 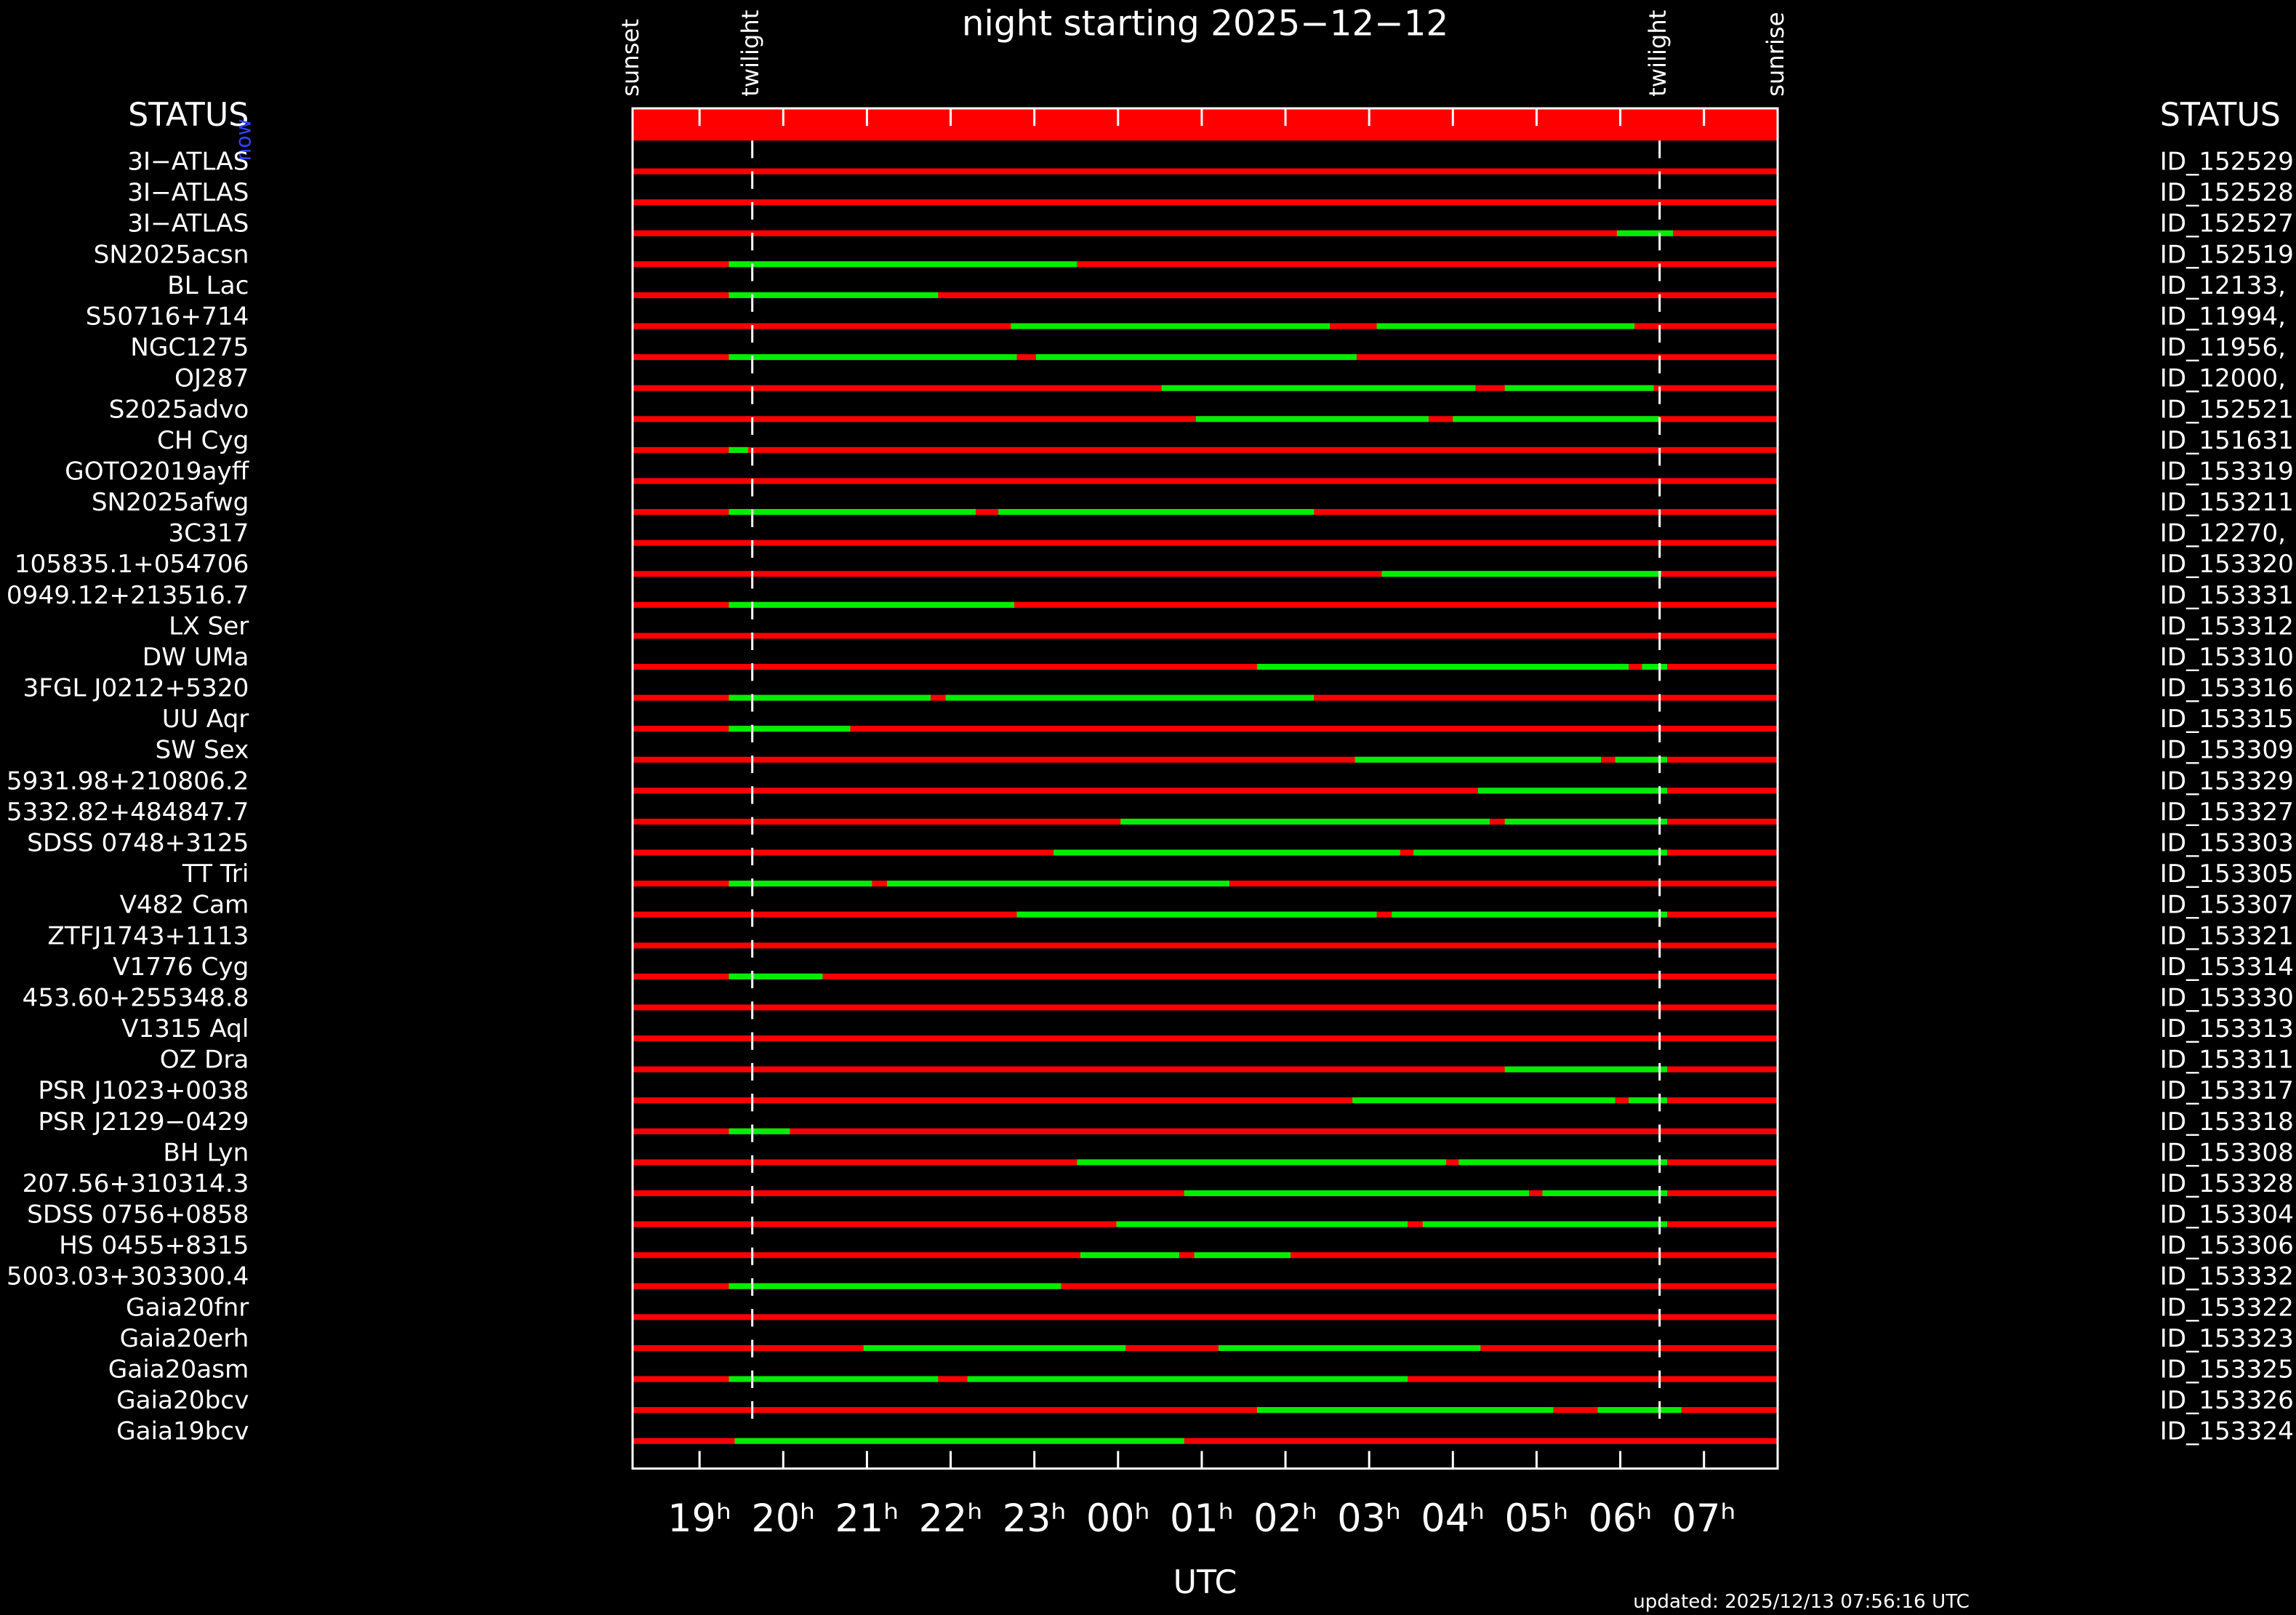 What do you see at coordinates (189, 115) in the screenshot?
I see `status-left: STATUS` at bounding box center [189, 115].